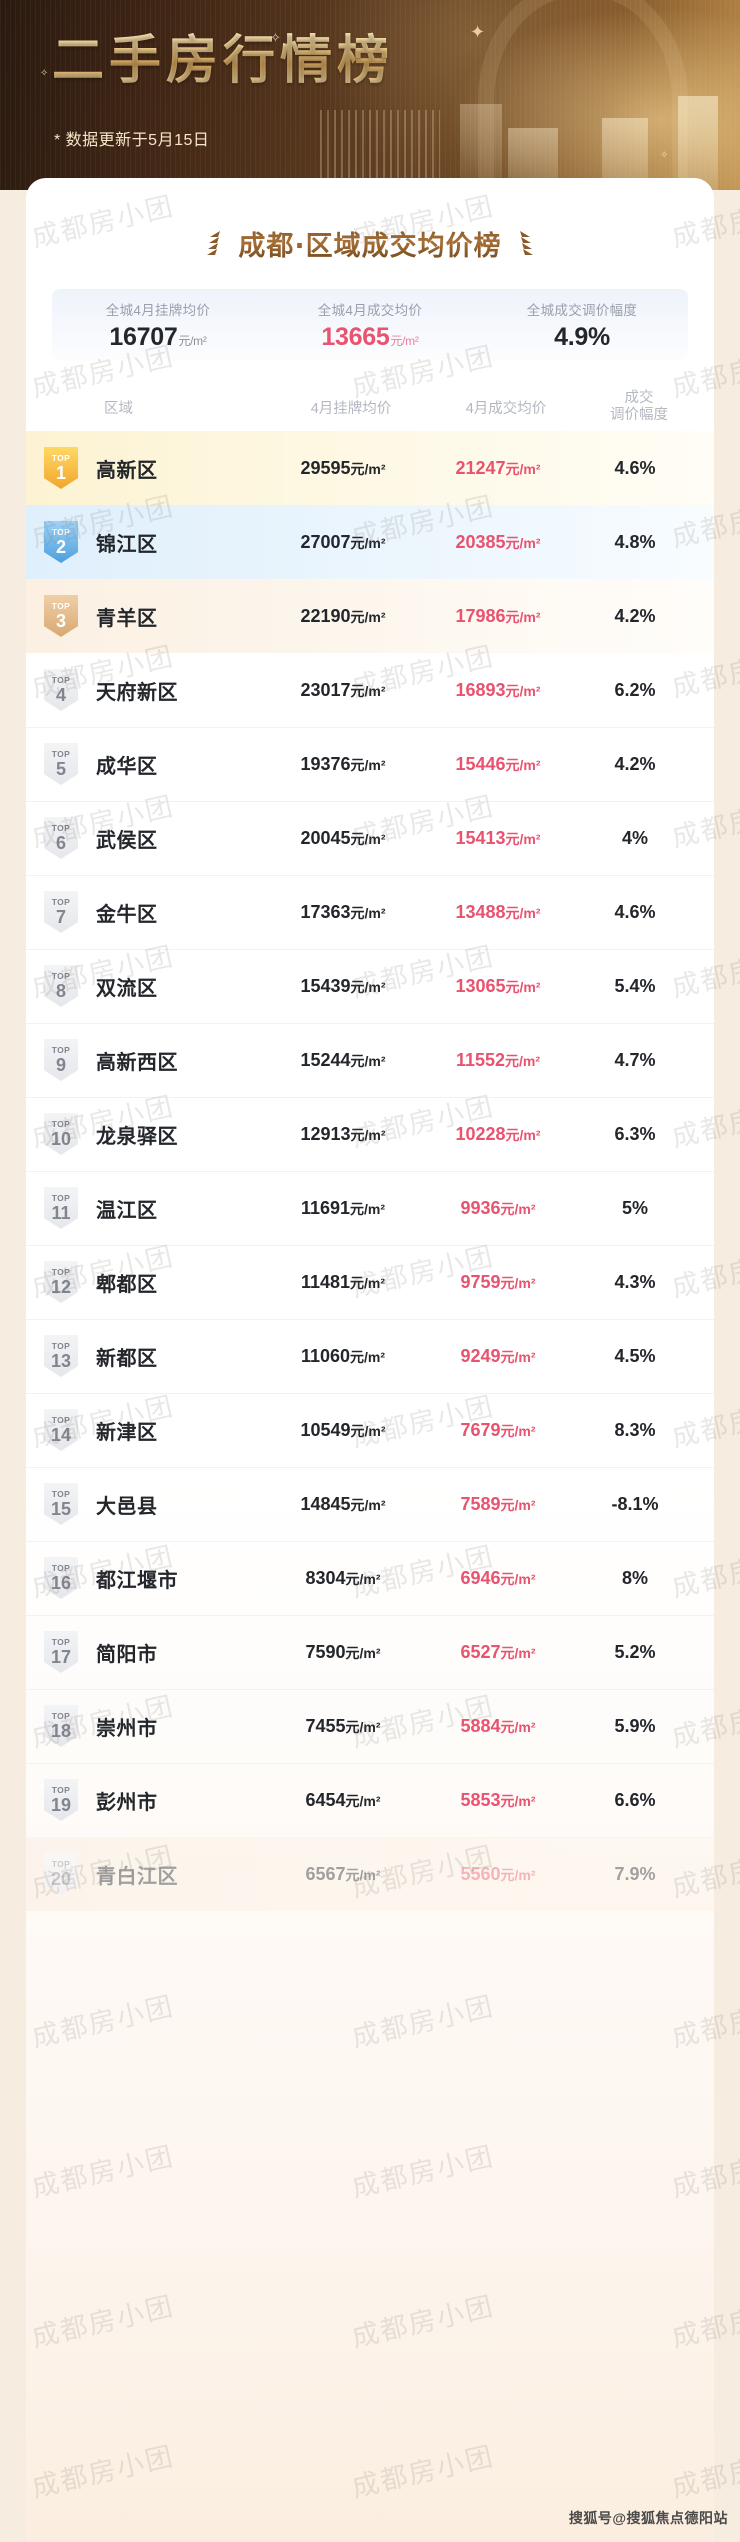  Describe the element at coordinates (635, 1133) in the screenshot. I see `row-adjust-rate: 6.3%` at that location.